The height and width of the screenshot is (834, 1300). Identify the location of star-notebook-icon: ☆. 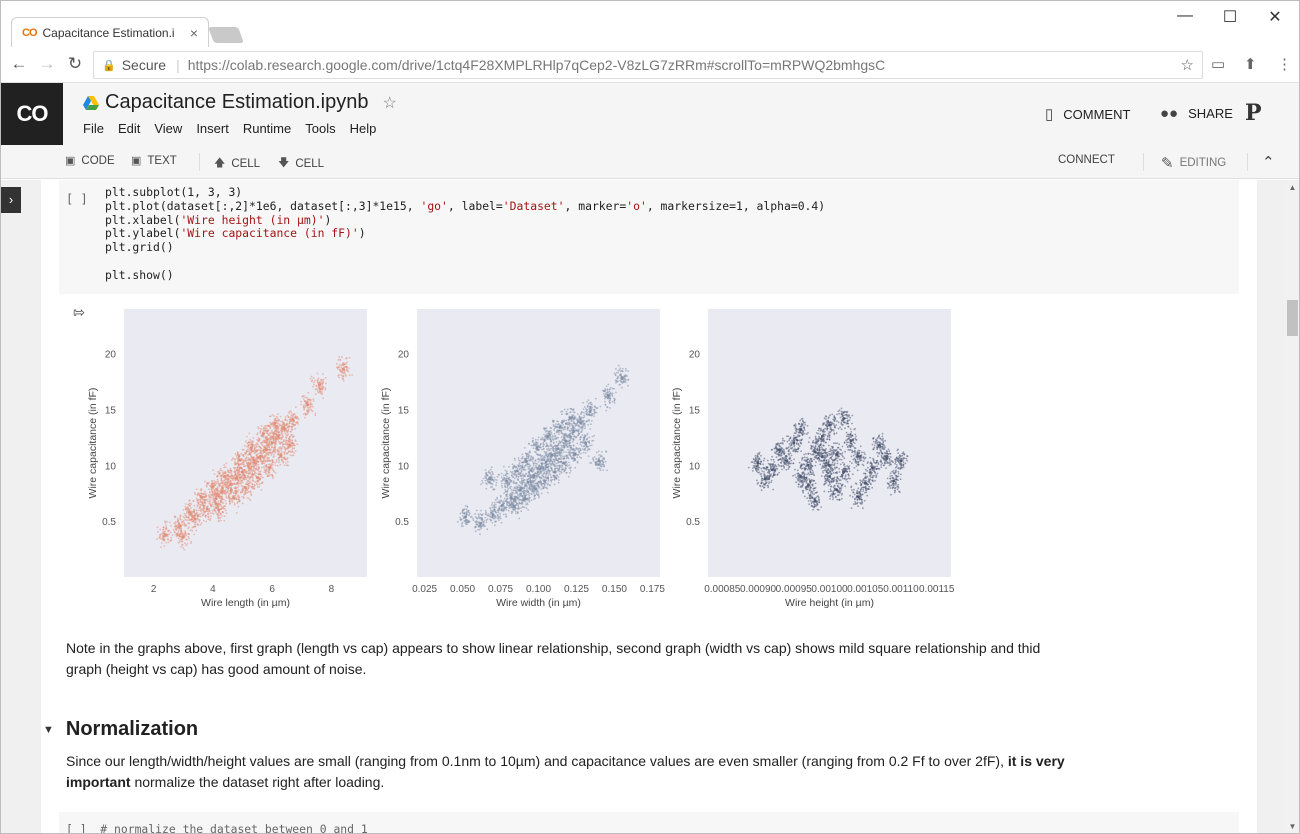
(389, 103).